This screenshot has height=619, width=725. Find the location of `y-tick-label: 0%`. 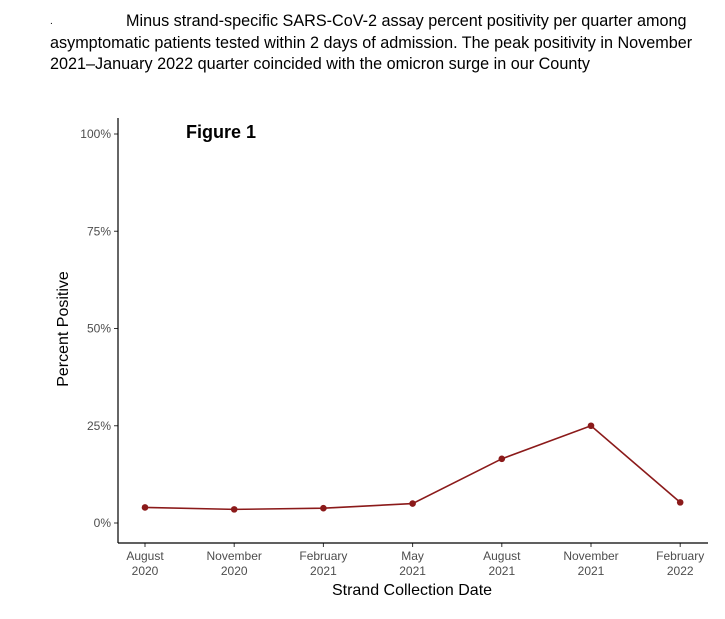

y-tick-label: 0% is located at coordinates (103, 523).